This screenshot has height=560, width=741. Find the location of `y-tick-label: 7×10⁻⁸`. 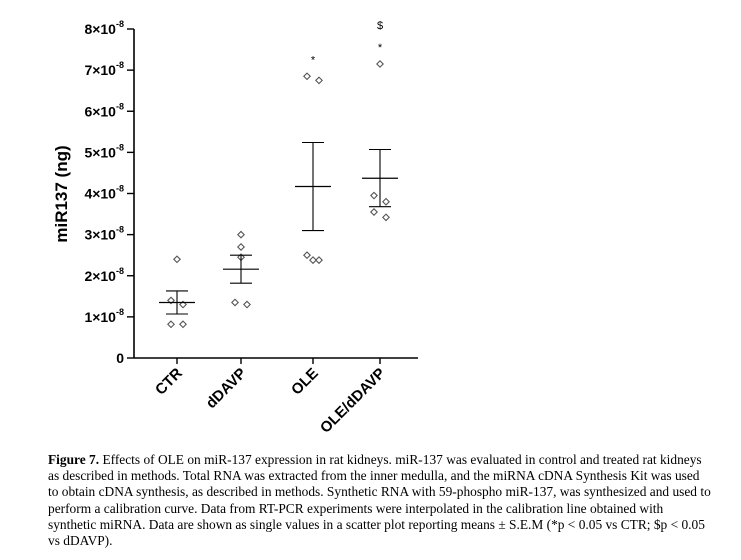

y-tick-label: 7×10⁻⁸ is located at coordinates (104, 69).